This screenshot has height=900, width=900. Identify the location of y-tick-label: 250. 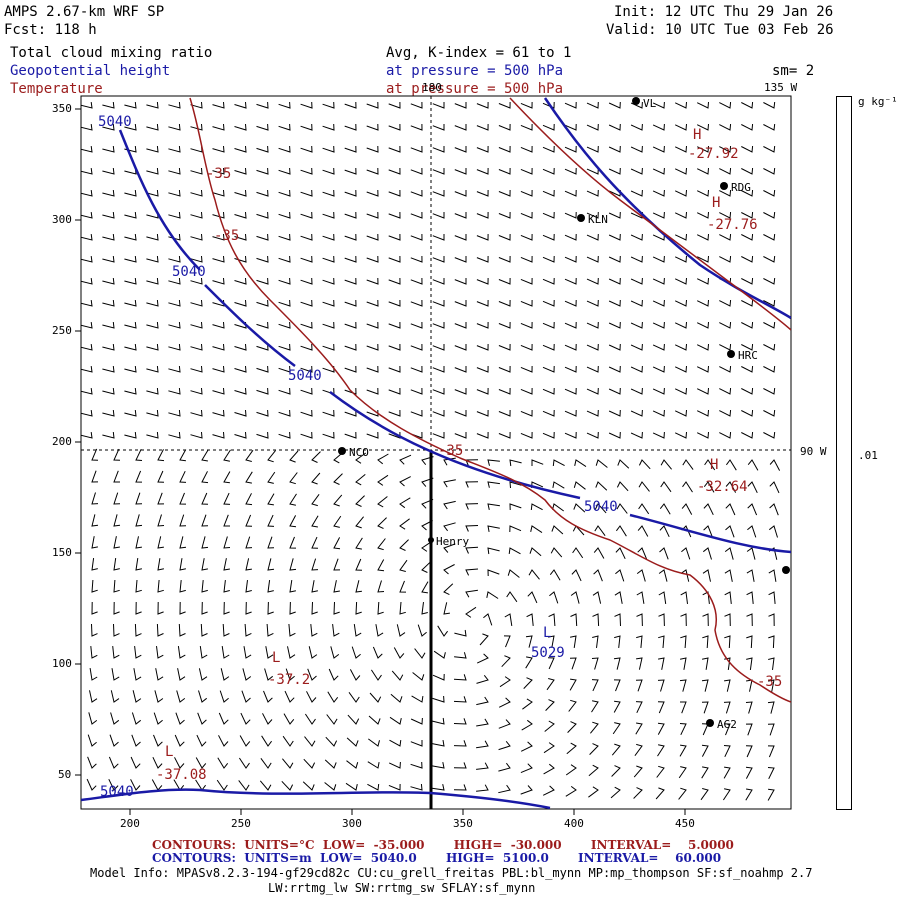
(62, 330).